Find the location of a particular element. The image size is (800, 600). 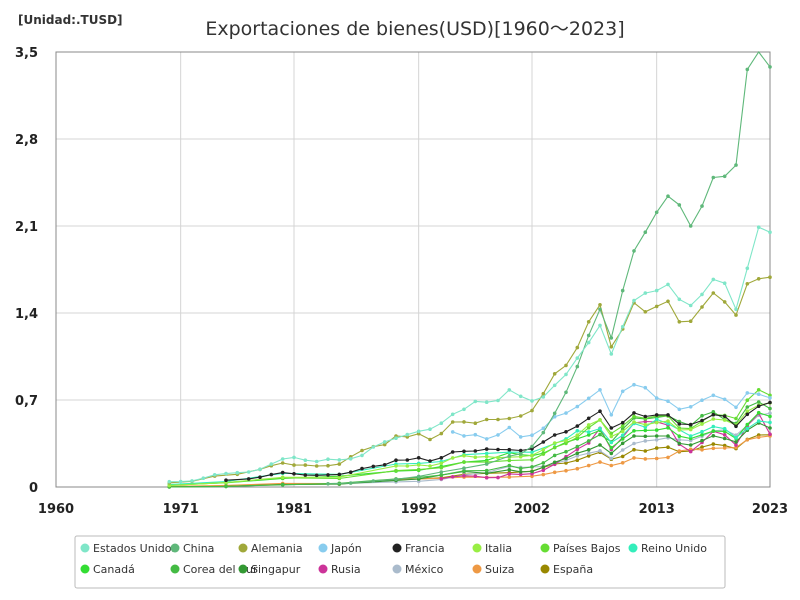

series-corea-del-sur is located at coordinates (469, 444).